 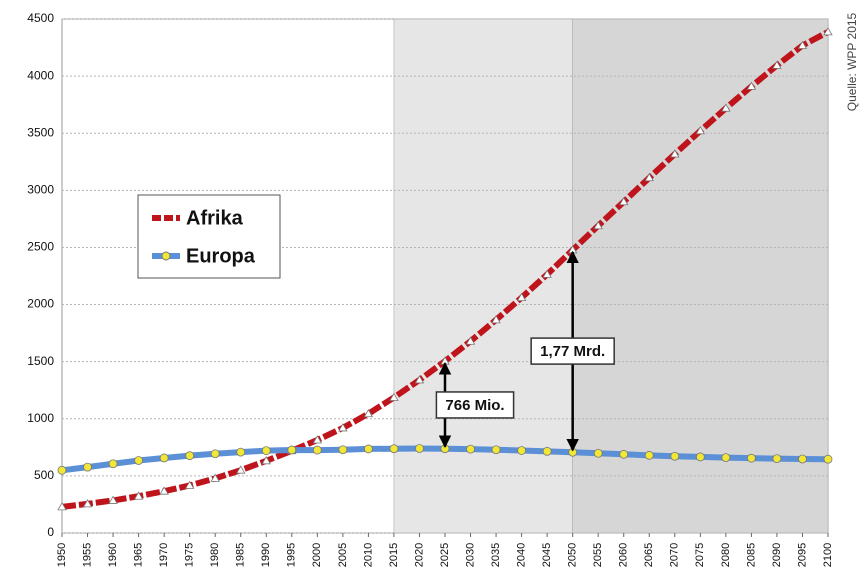 I want to click on x-tick-label: 1950, so click(x=62, y=555).